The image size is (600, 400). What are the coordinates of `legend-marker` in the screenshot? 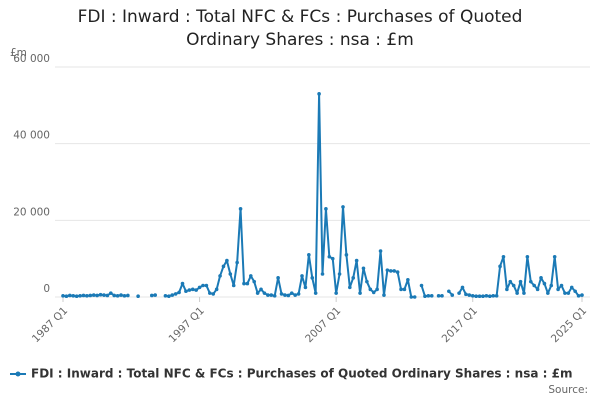 It's located at (18, 374).